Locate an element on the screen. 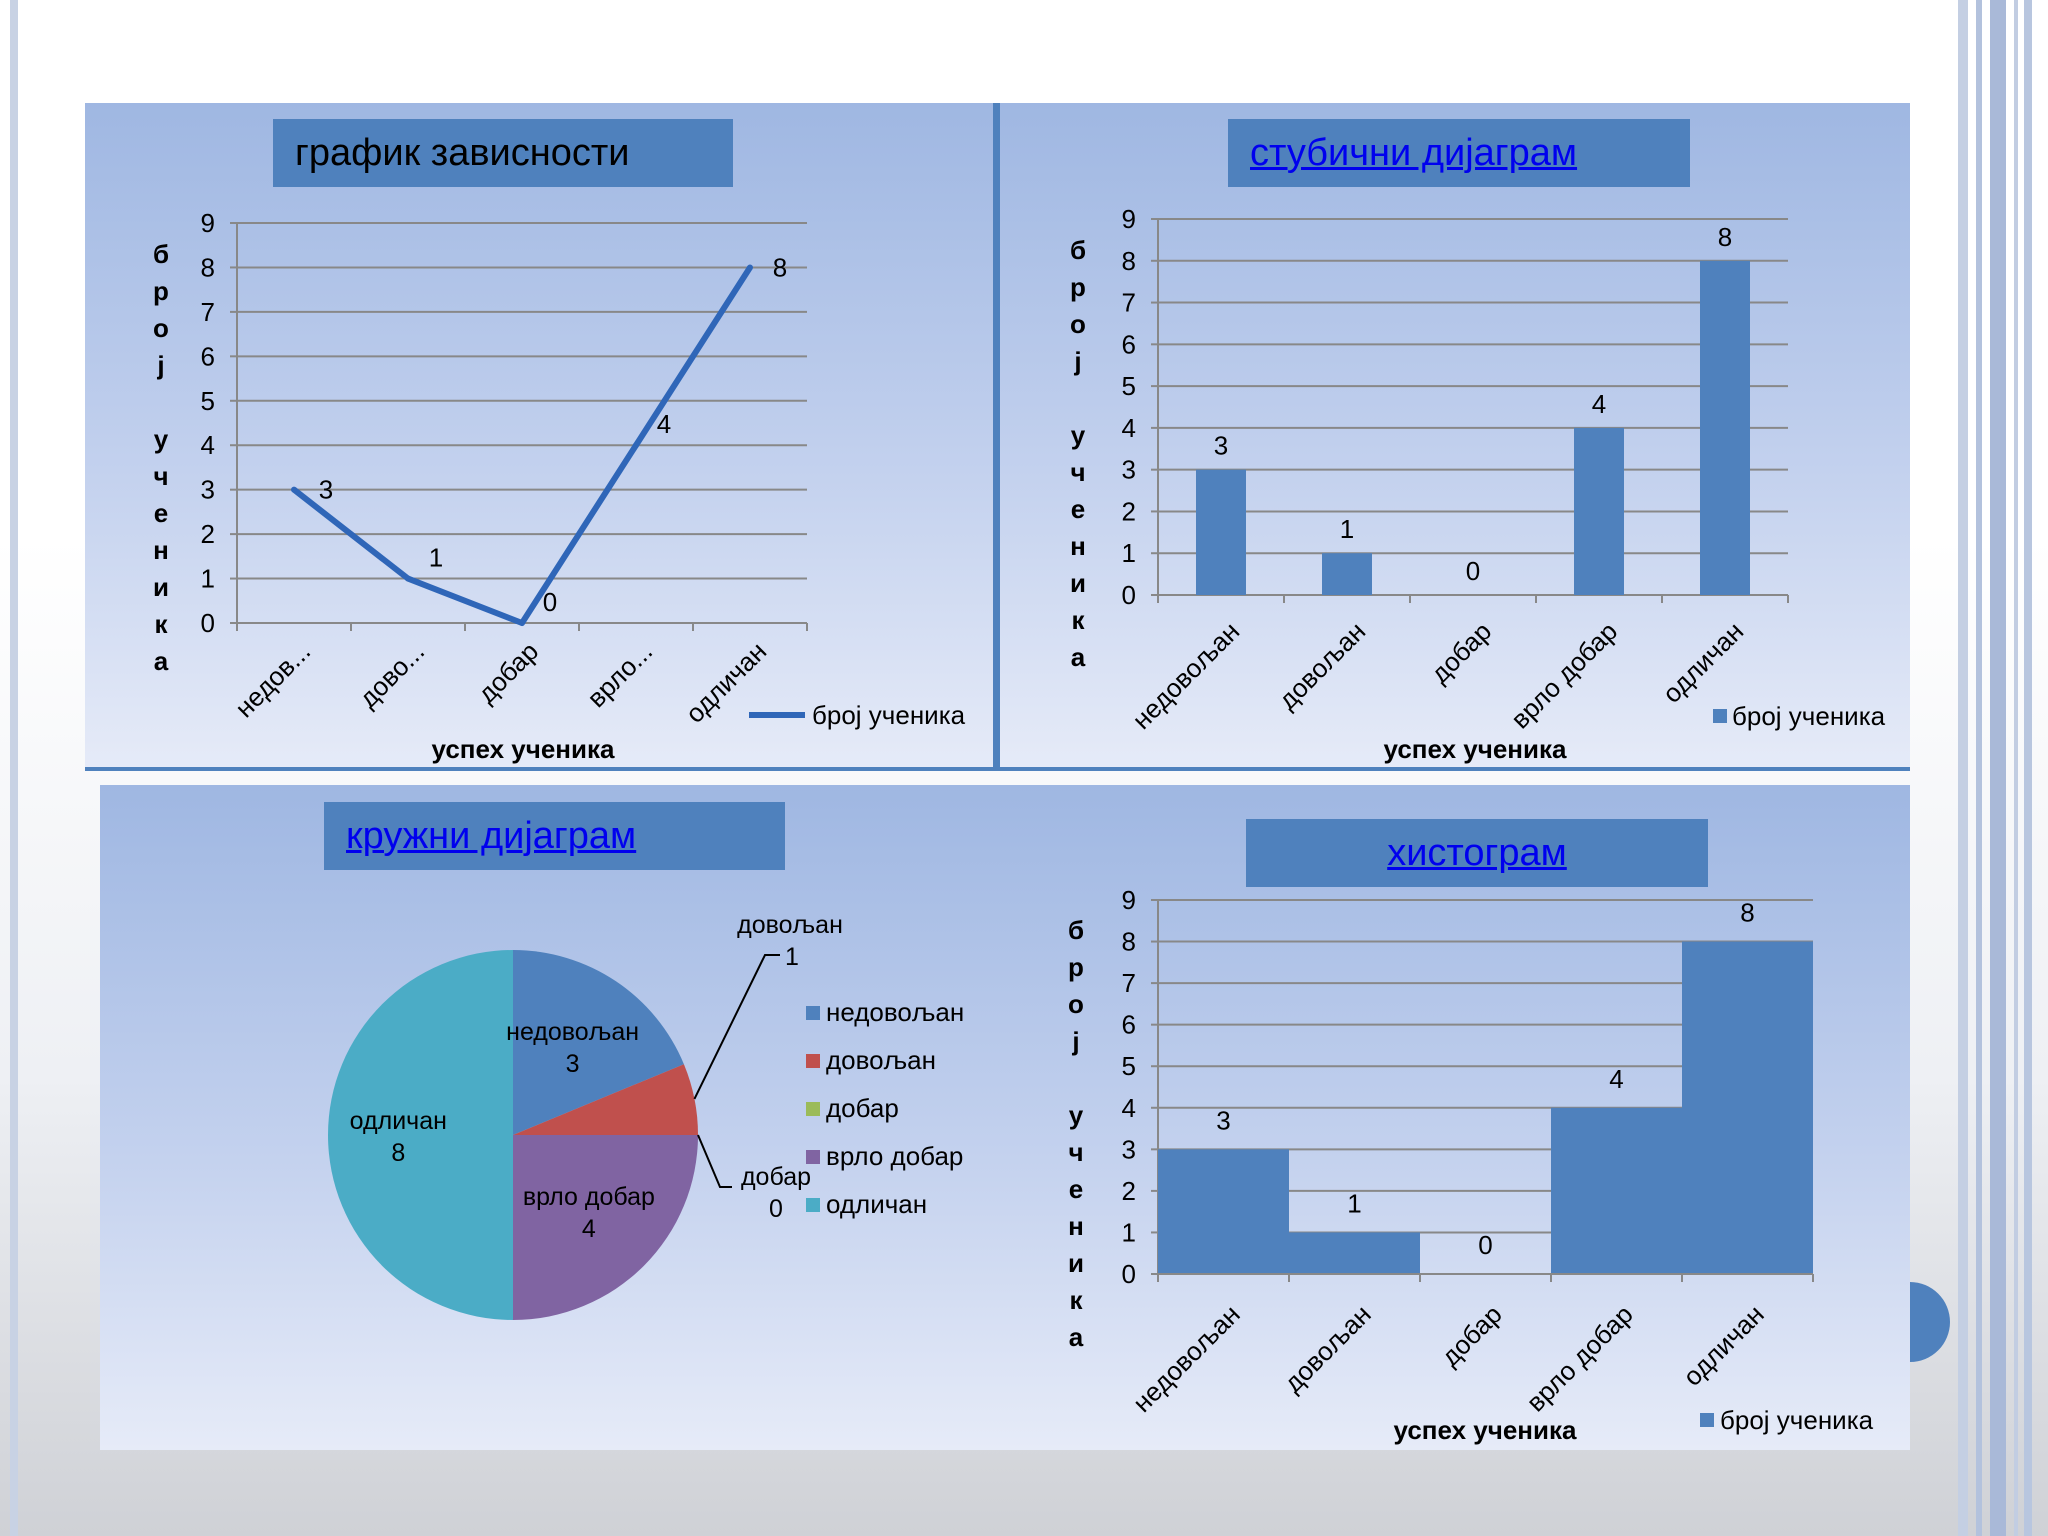  y-tick-label: 1 is located at coordinates (1129, 1232).